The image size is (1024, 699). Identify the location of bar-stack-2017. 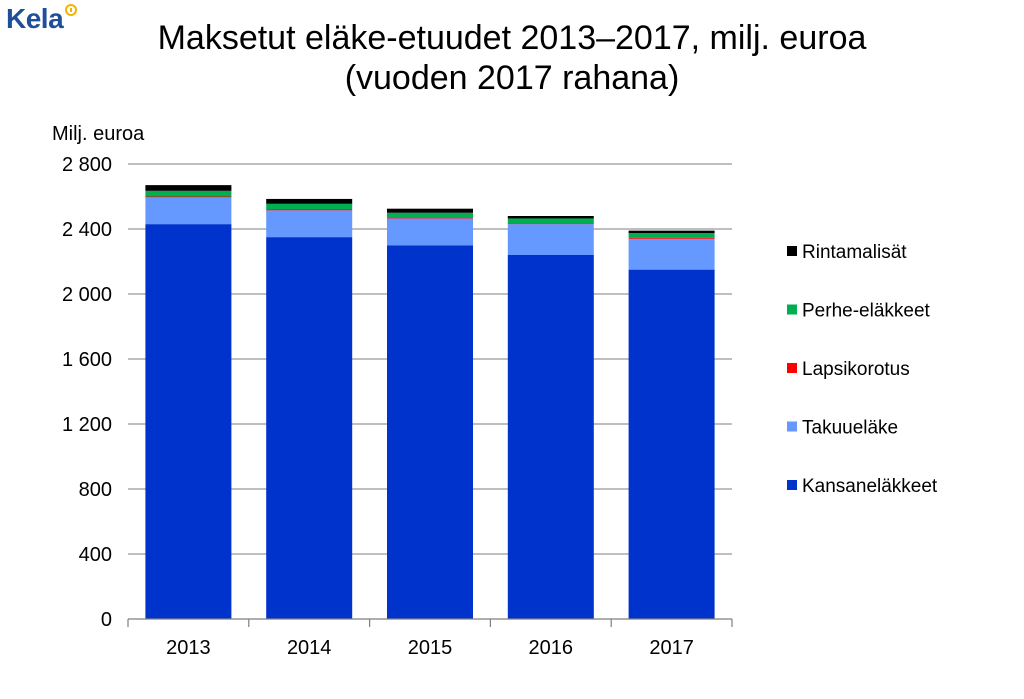
(671, 424).